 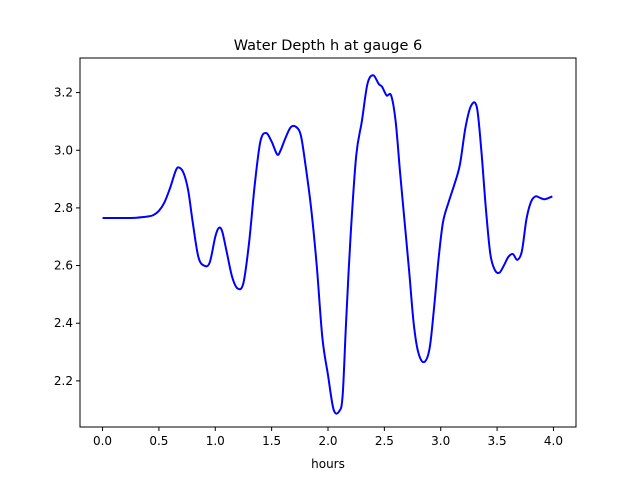 I want to click on x-tick-label: 2.0, so click(x=327, y=441).